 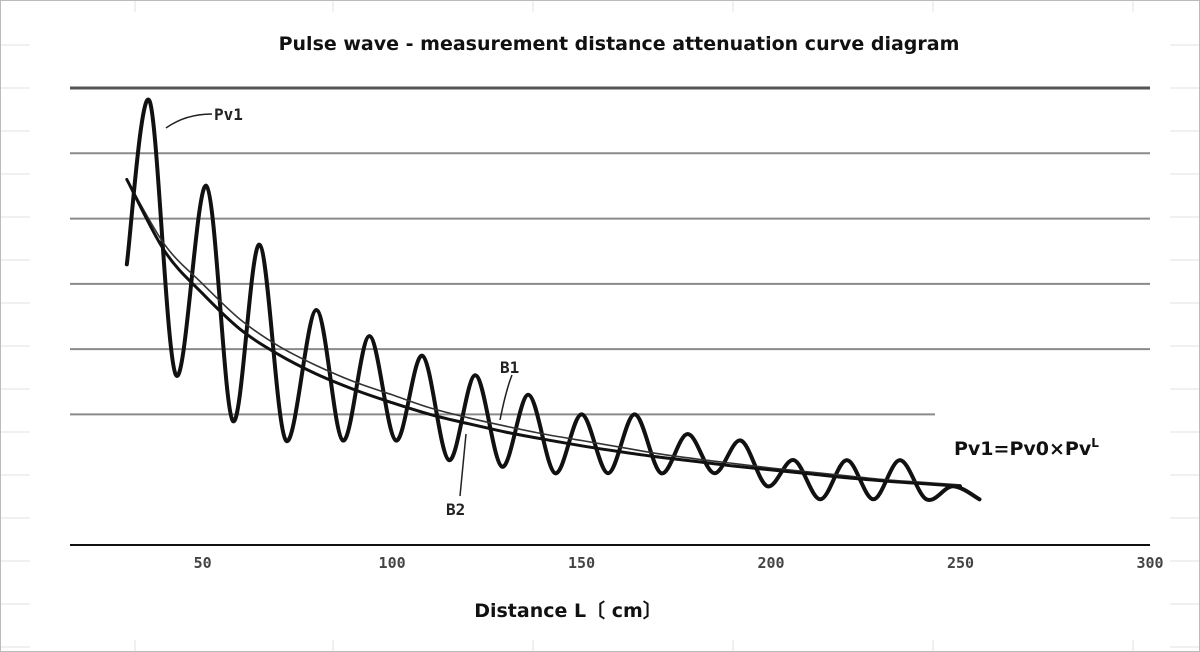 I want to click on x-axis-label: Distance L〔 cm〕, so click(x=568, y=610).